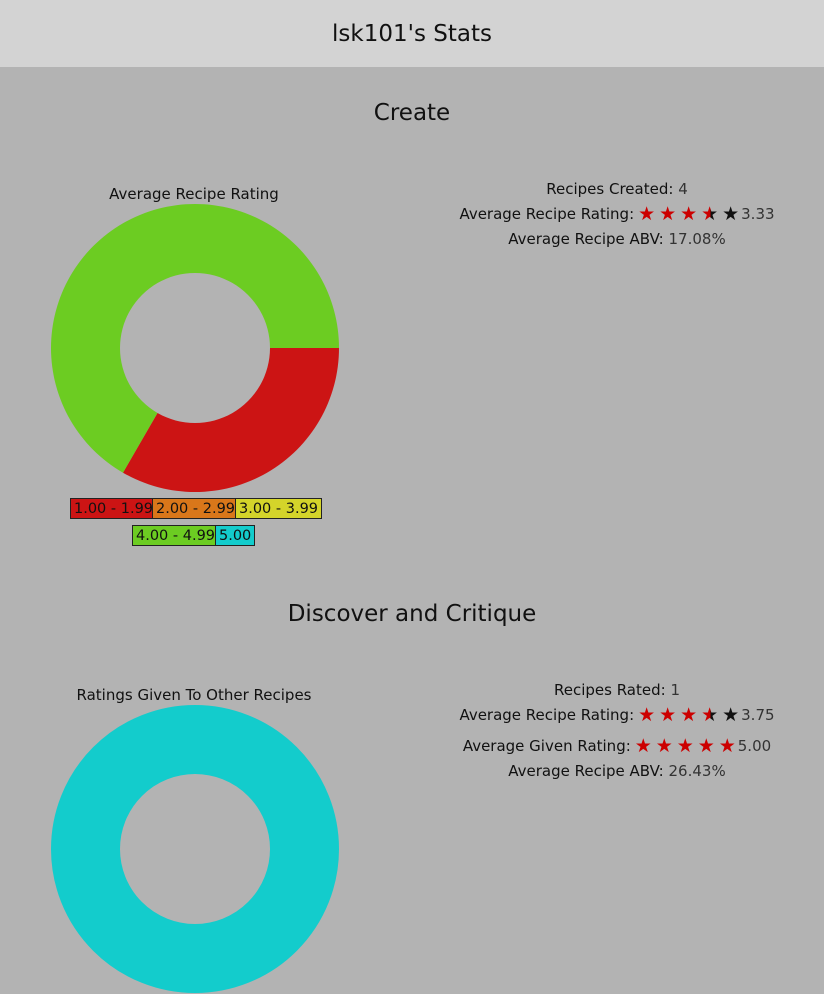 The width and height of the screenshot is (824, 994). I want to click on avg-given-rating-label: Average Given Rating:, so click(546, 746).